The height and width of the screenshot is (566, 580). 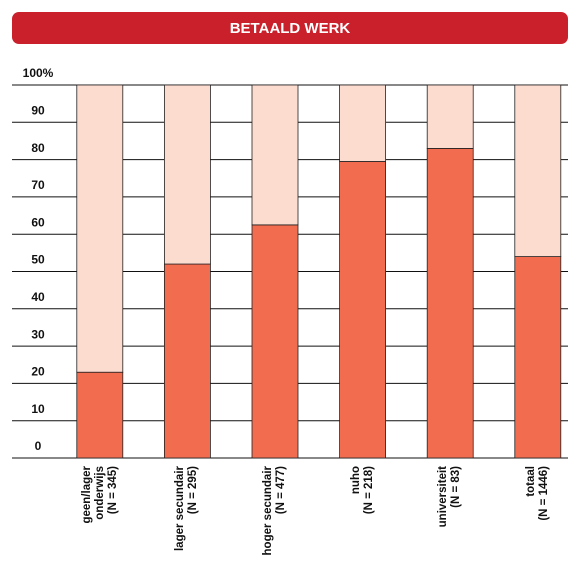 I want to click on y-tick-label: 90, so click(x=38, y=110).